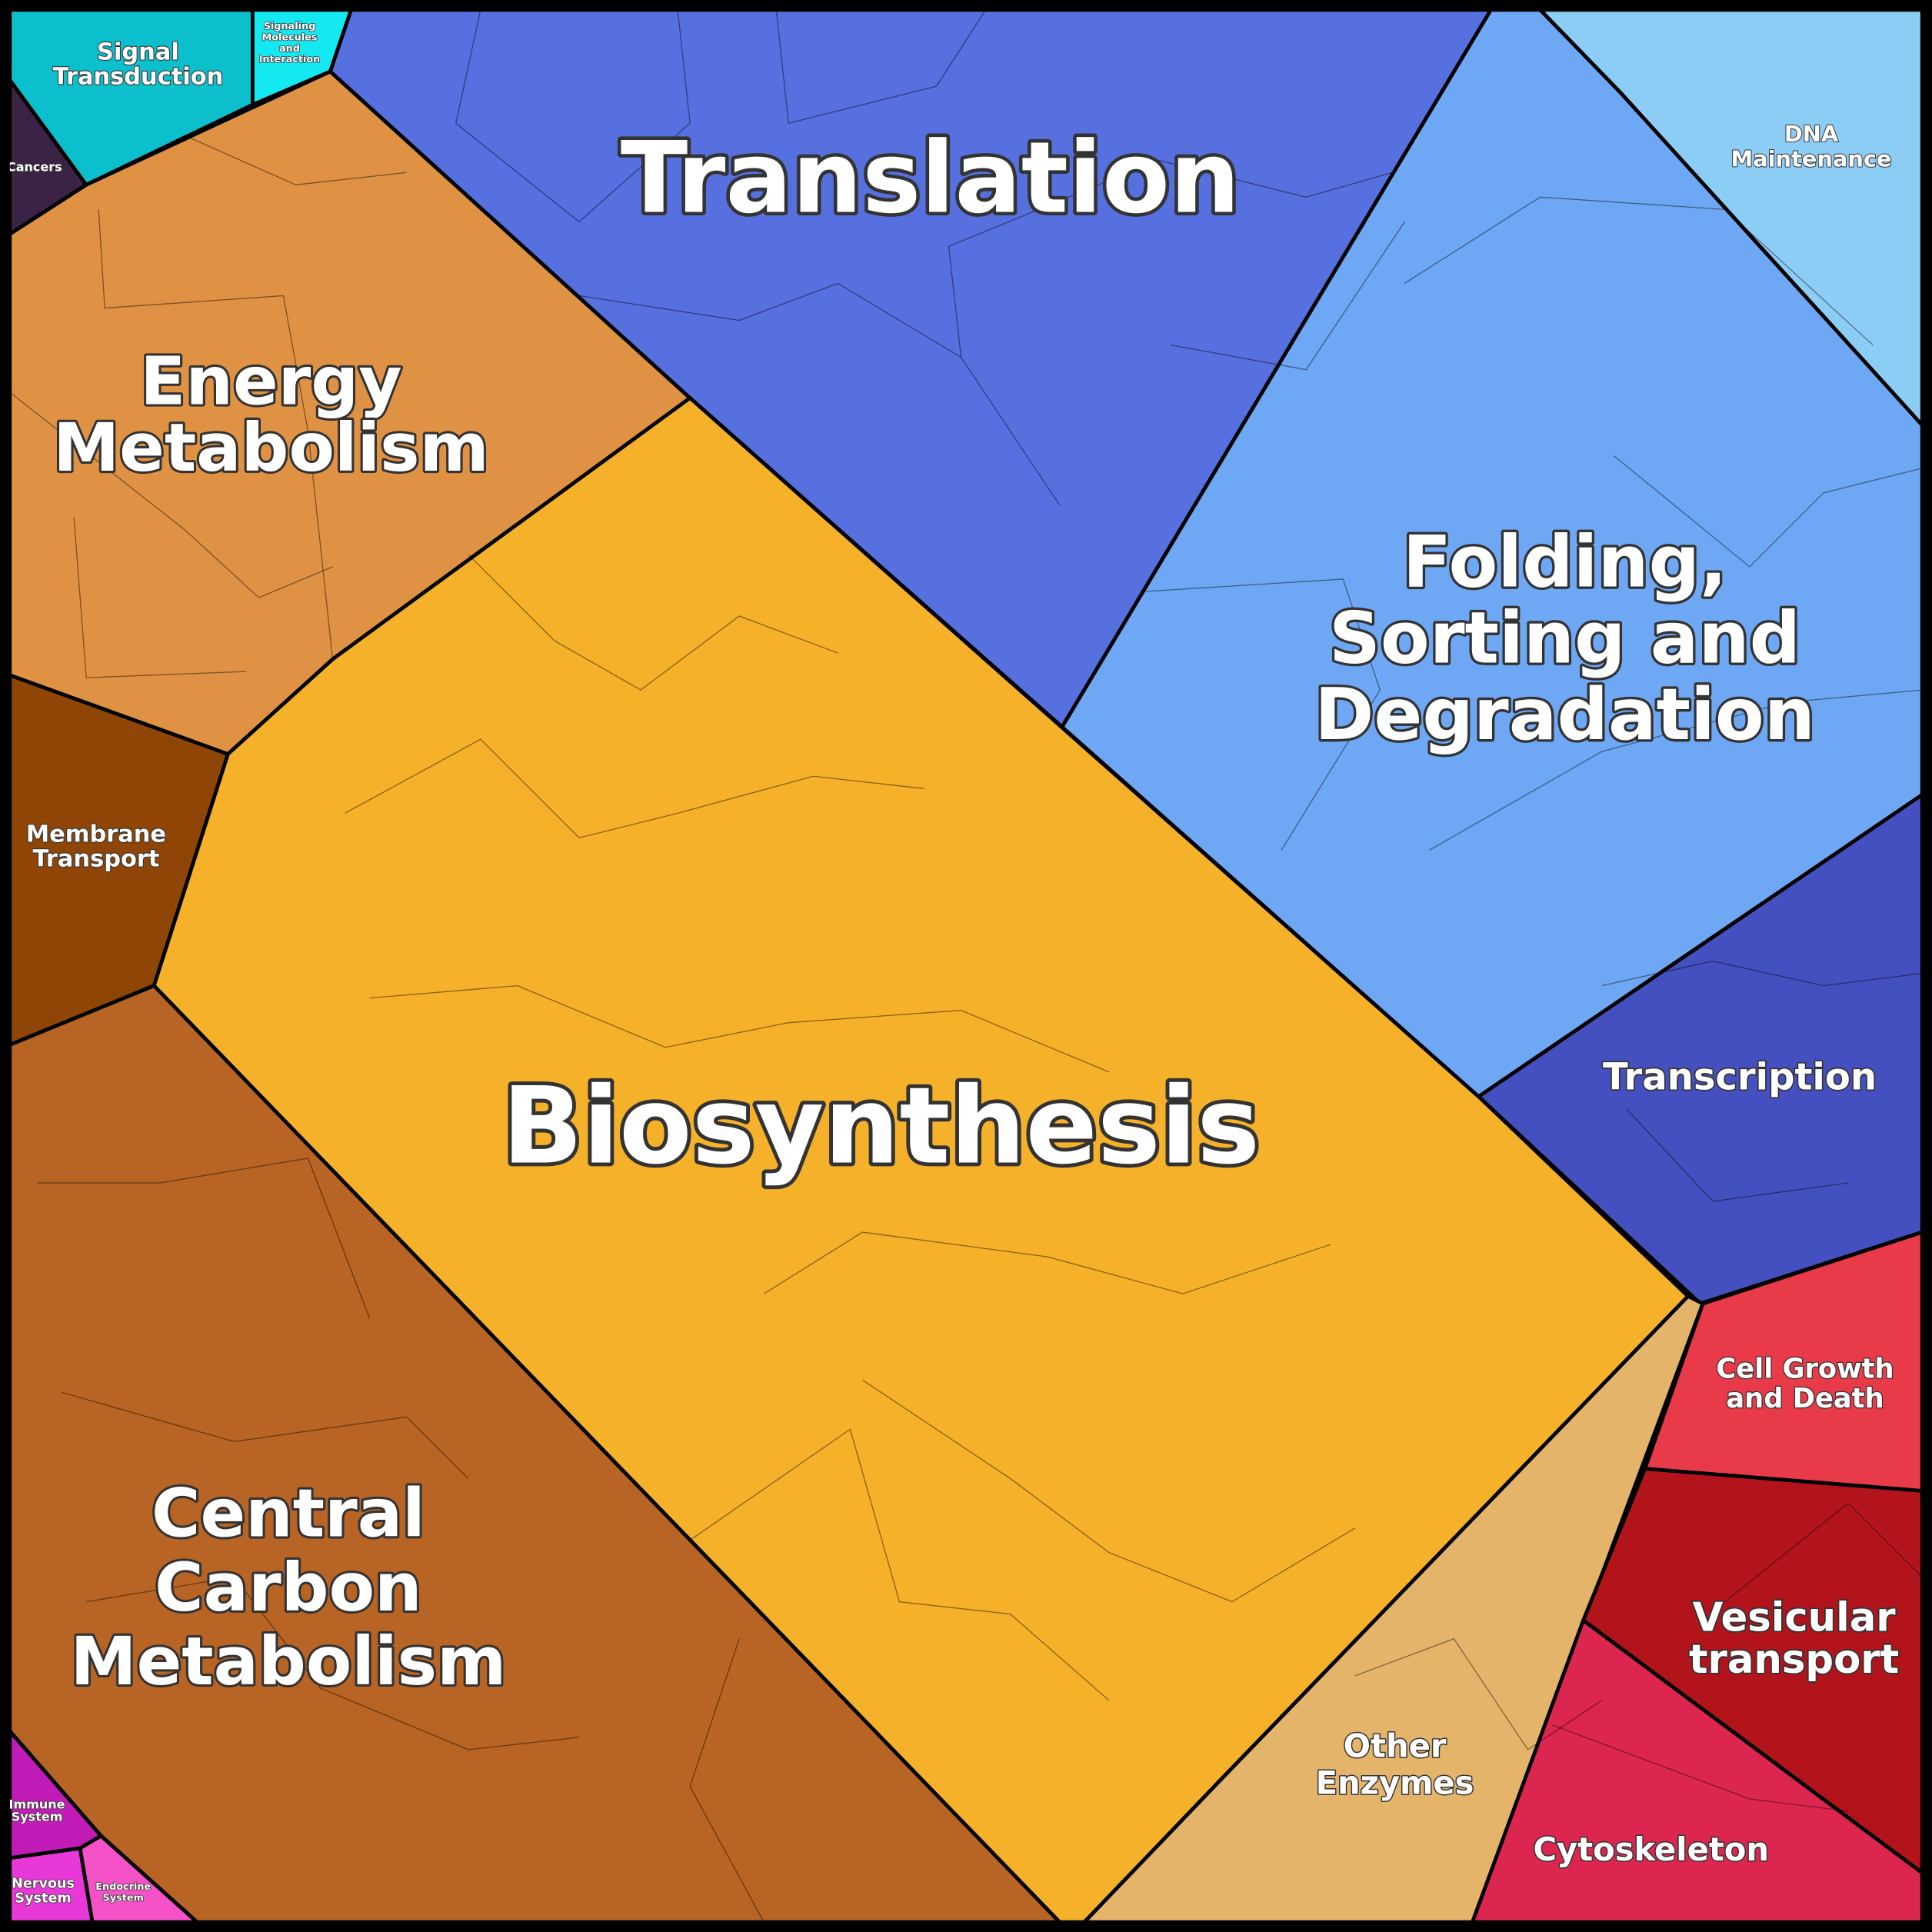 The width and height of the screenshot is (1932, 1932). Describe the element at coordinates (1794, 1660) in the screenshot. I see `region-label: transport` at that location.